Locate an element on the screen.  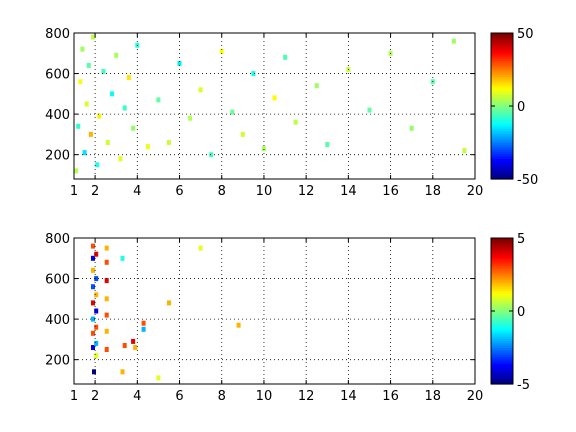
x-tick-label: 10 is located at coordinates (264, 191).